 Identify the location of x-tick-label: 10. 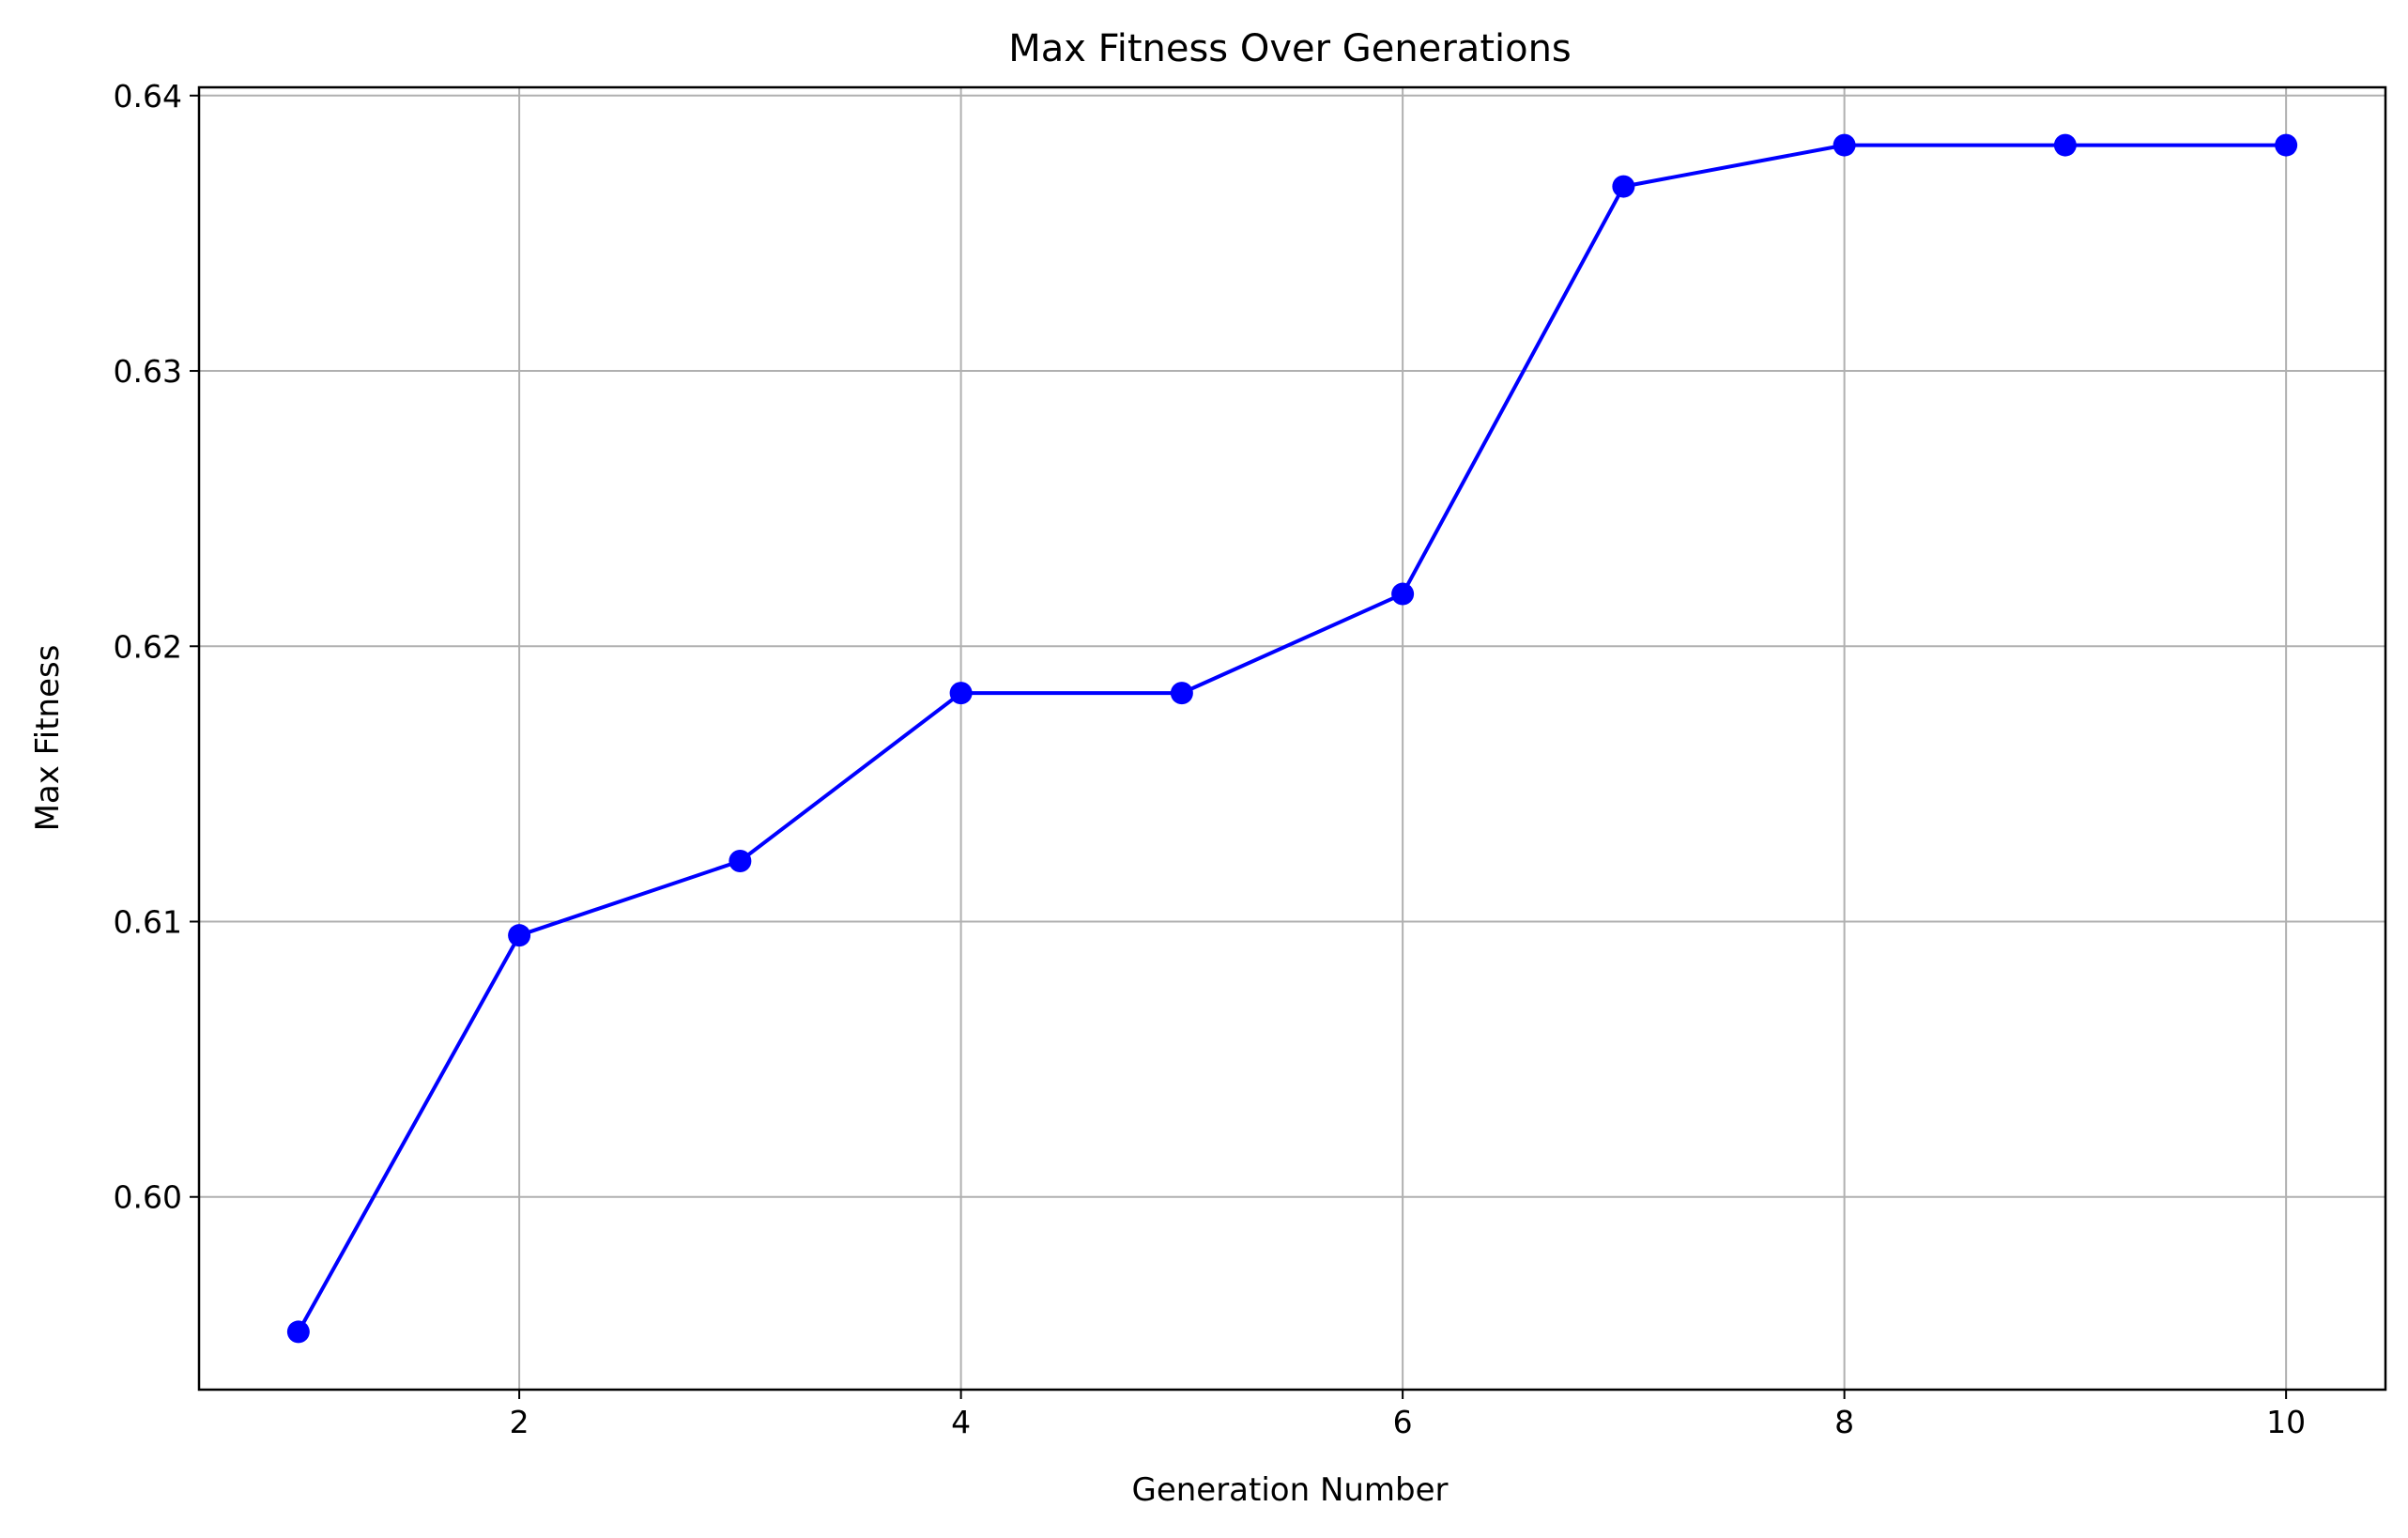
(2286, 1422).